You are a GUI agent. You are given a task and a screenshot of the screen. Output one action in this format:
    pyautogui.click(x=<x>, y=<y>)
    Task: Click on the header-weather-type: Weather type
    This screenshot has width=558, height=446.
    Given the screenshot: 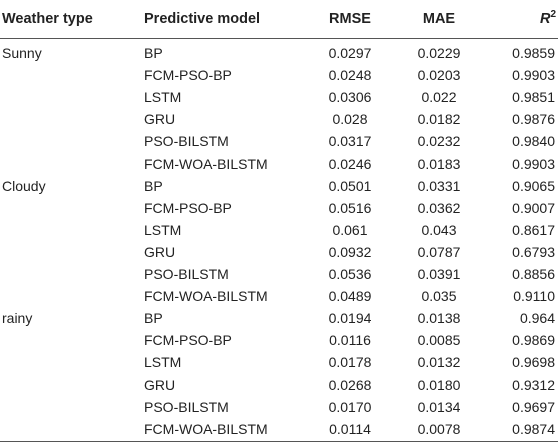 What is the action you would take?
    pyautogui.click(x=47, y=19)
    